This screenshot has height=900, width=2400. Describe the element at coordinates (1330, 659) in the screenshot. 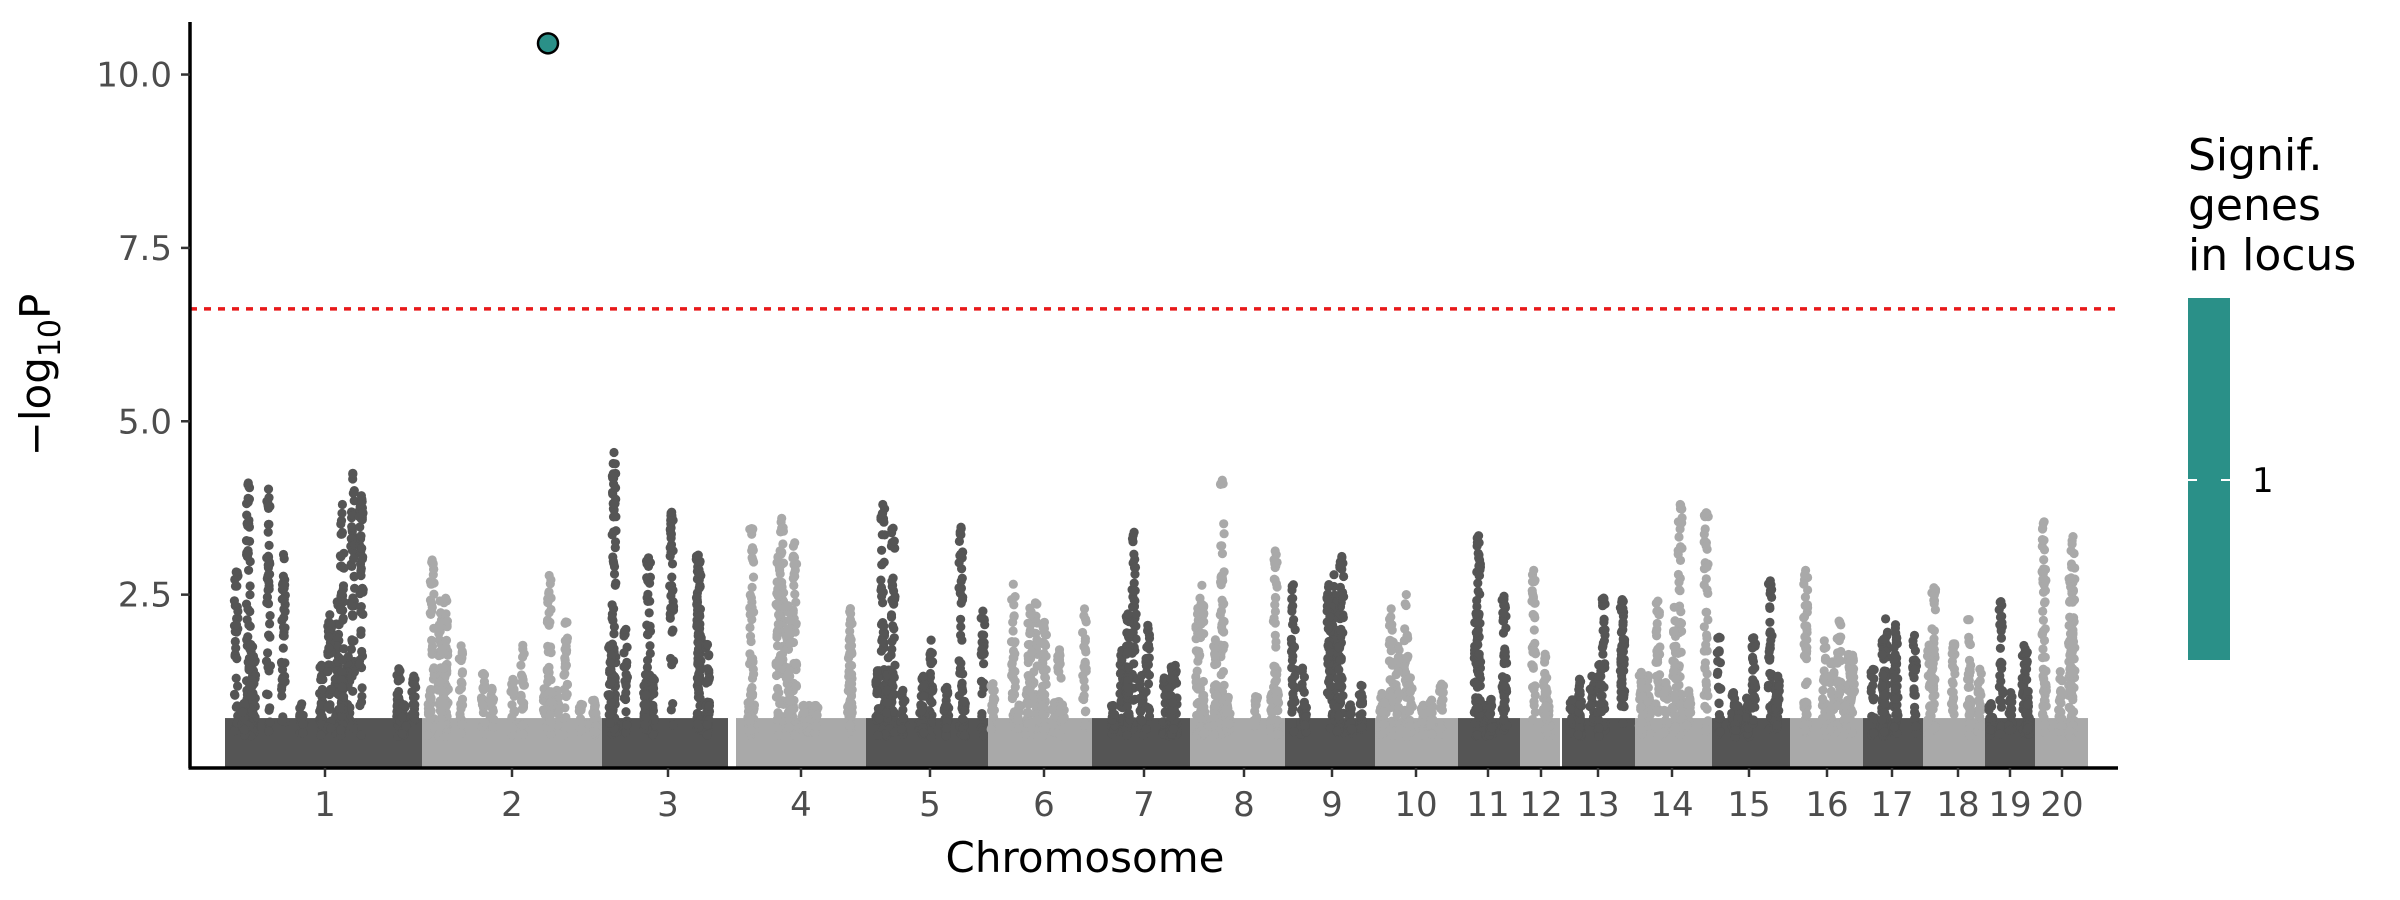

I see `chromosome-9-points` at that location.